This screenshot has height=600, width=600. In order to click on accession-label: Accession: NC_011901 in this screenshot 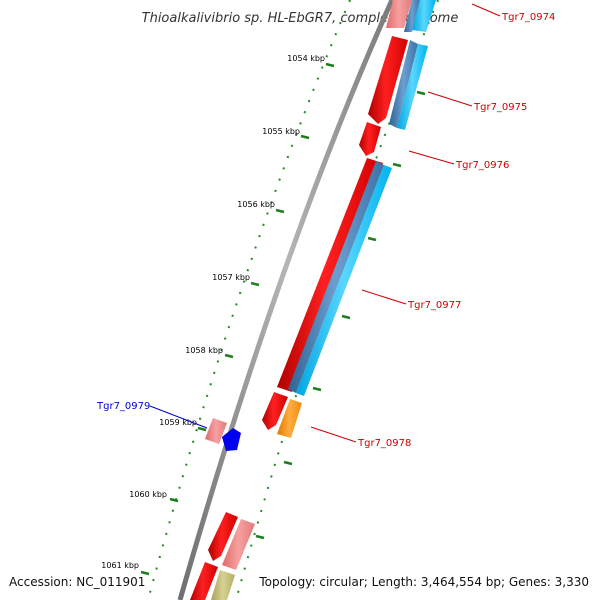, I will do `click(77, 582)`.